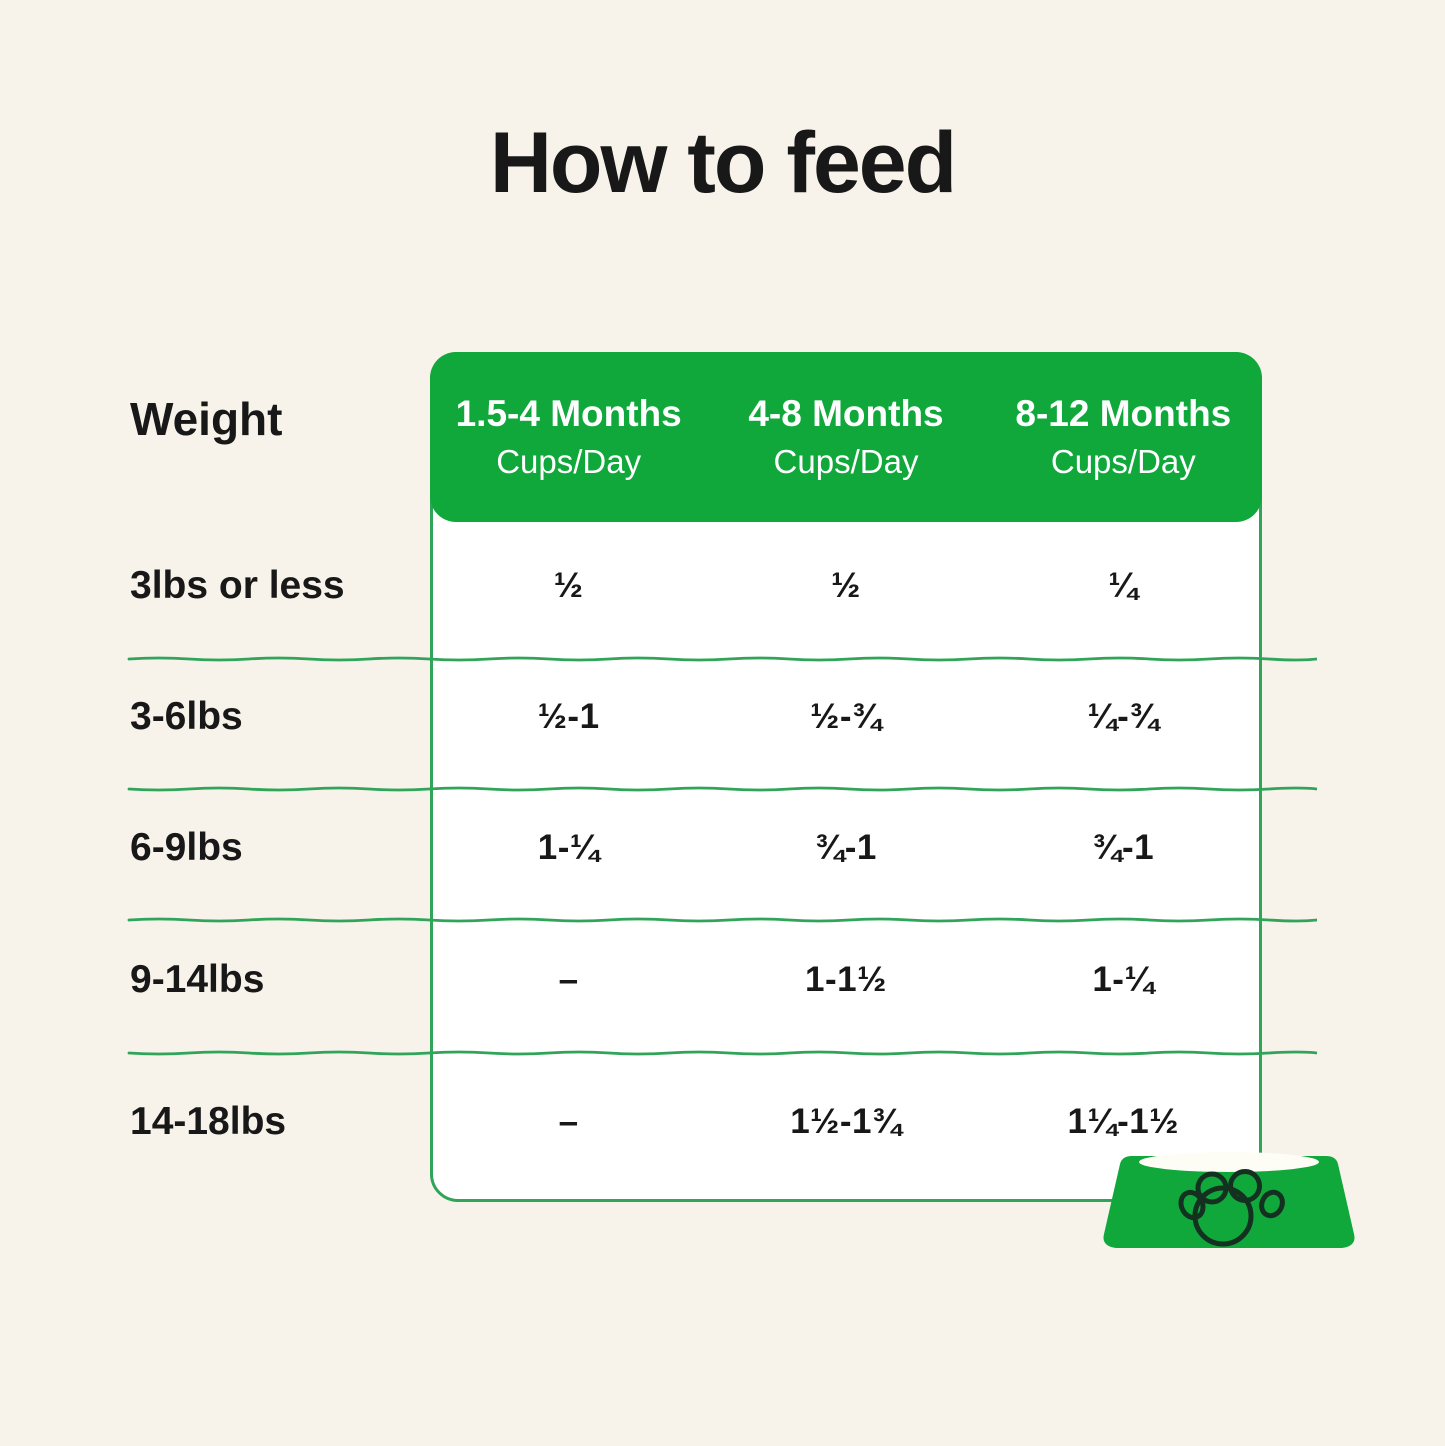 Image resolution: width=1445 pixels, height=1446 pixels. I want to click on row-weight-label: 3lbs or less, so click(237, 585).